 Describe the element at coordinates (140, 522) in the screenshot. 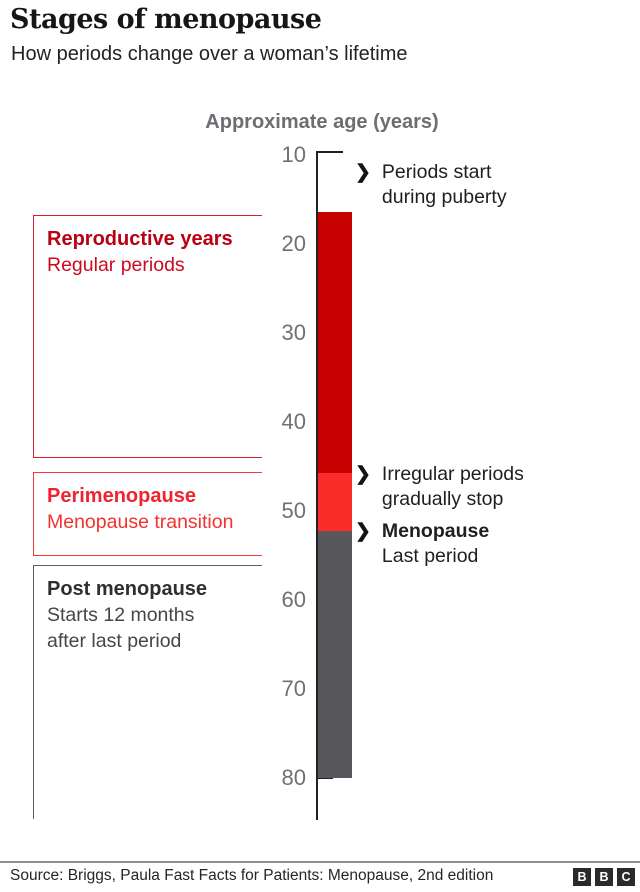

I see `stage-description-line: Menopause transition` at that location.